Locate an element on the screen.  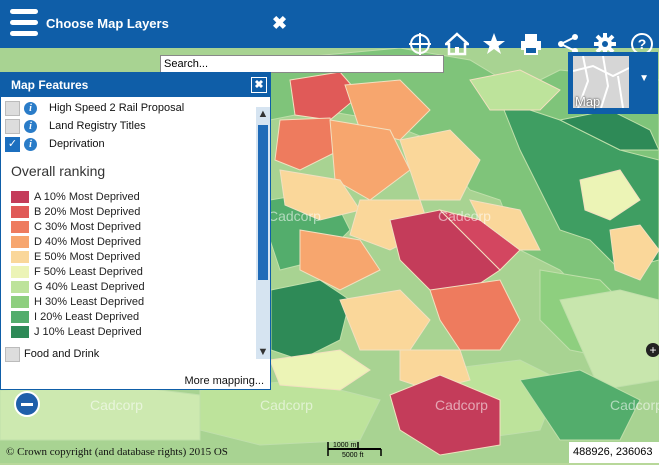
coordinate-readout: 488926, 236063 is located at coordinates (614, 452).